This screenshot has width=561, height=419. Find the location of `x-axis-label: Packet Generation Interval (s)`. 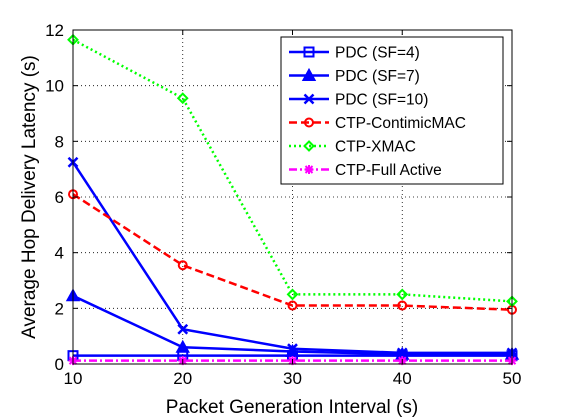

x-axis-label: Packet Generation Interval (s) is located at coordinates (292, 407).